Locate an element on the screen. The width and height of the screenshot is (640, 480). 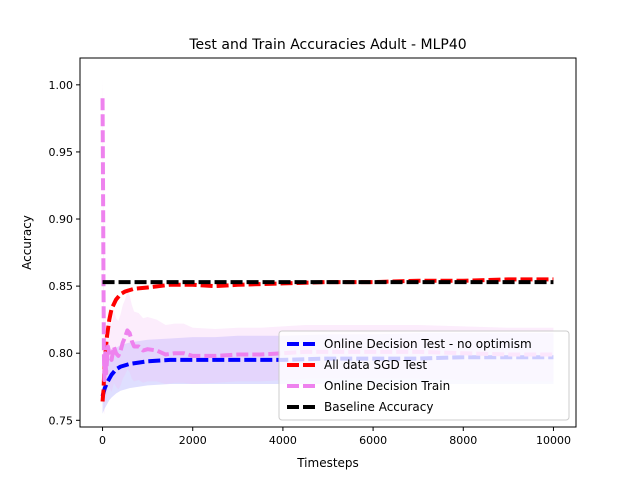
y-tick-label: 0.95 is located at coordinates (61, 152).